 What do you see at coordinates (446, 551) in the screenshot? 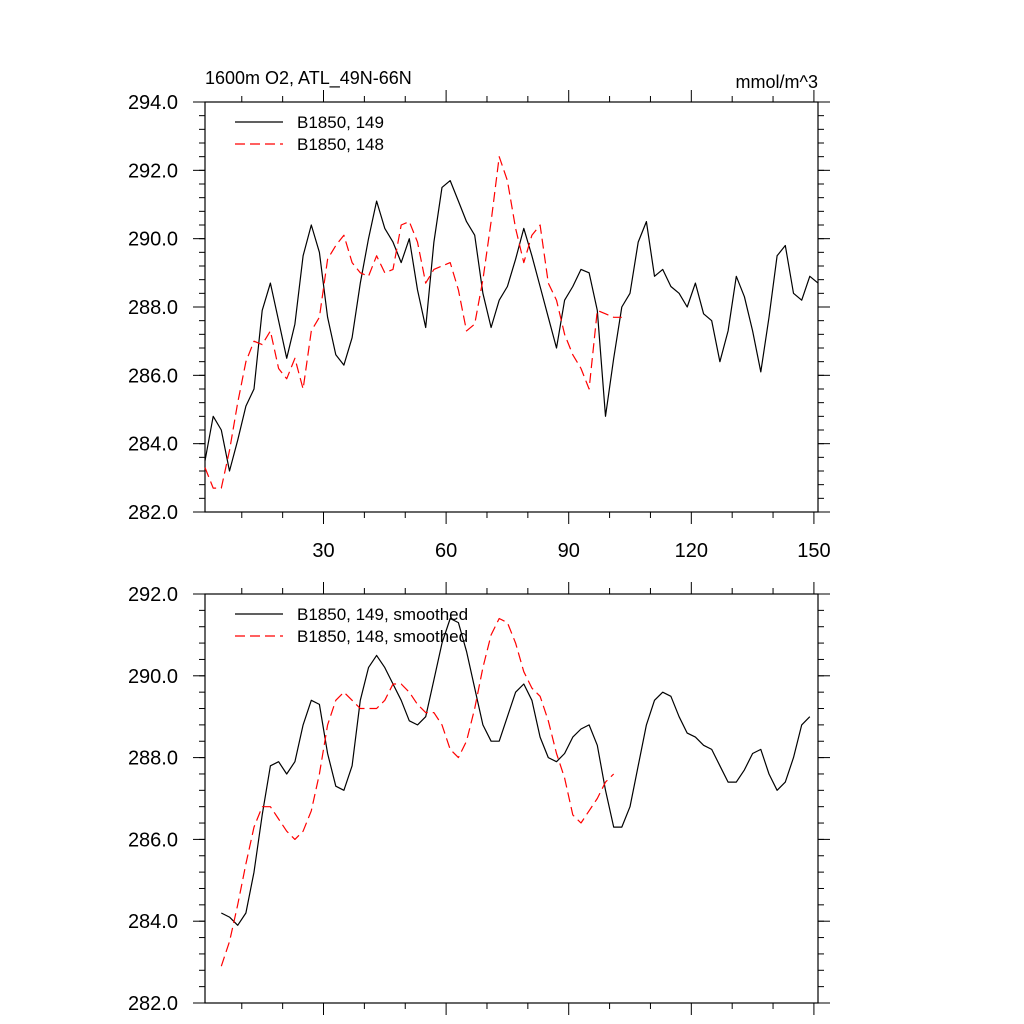
I see `x-tick-label: 60` at bounding box center [446, 551].